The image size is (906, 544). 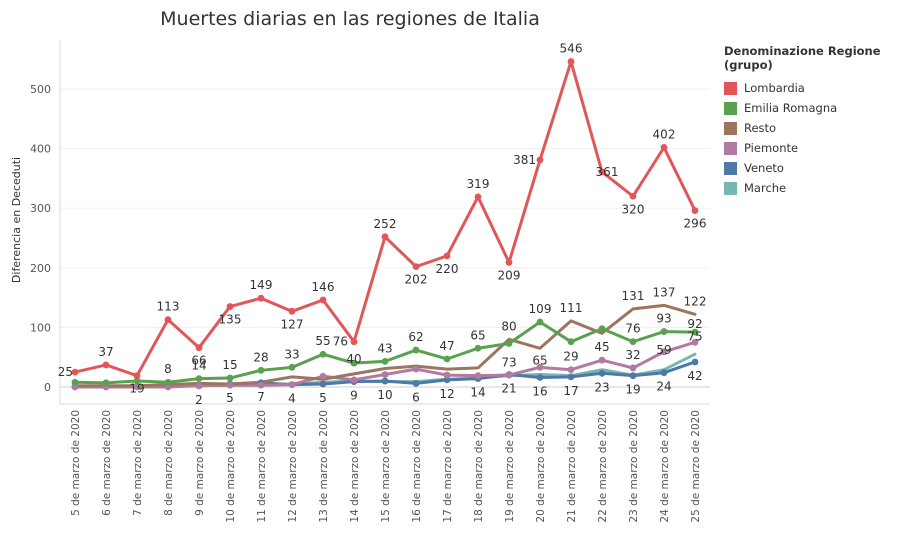 I want to click on x-tick-label: 10 de marzo de 2020, so click(x=231, y=466).